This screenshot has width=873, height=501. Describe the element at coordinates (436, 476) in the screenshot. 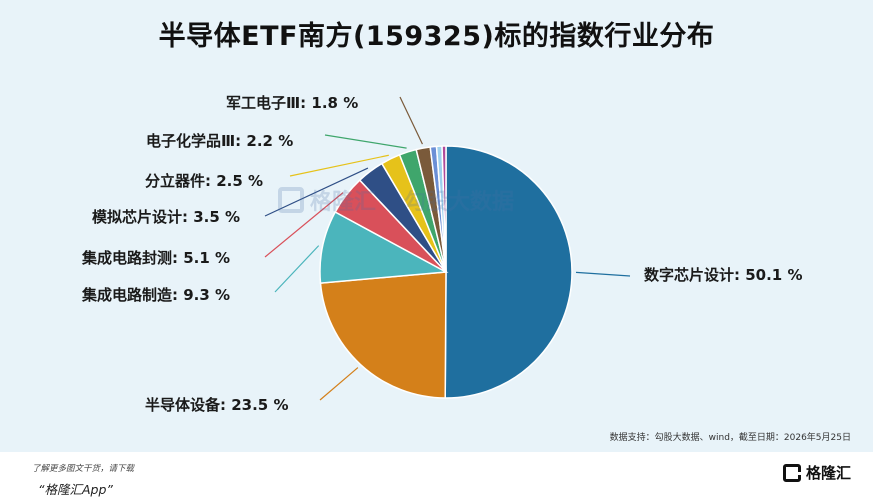

I see `footer: 了解更多图文干货，请下载 “格隆汇App” 格隆汇` at that location.